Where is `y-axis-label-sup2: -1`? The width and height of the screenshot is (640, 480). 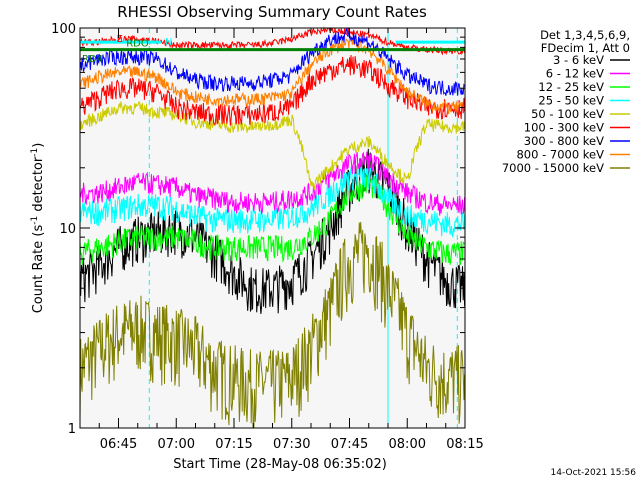
y-axis-label-sup2: -1 is located at coordinates (35, 152).